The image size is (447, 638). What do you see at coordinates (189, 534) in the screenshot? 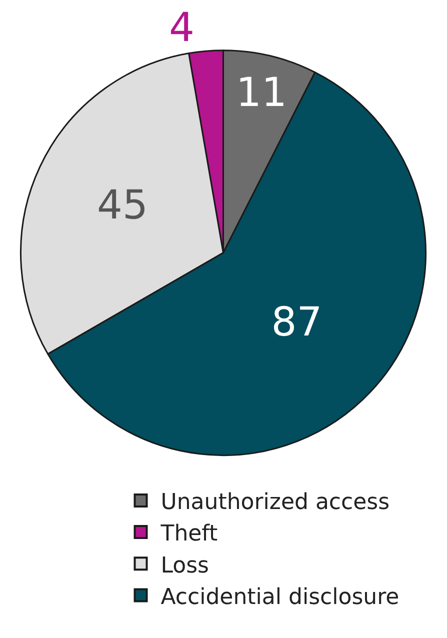
I see `legend-label: Theft` at bounding box center [189, 534].